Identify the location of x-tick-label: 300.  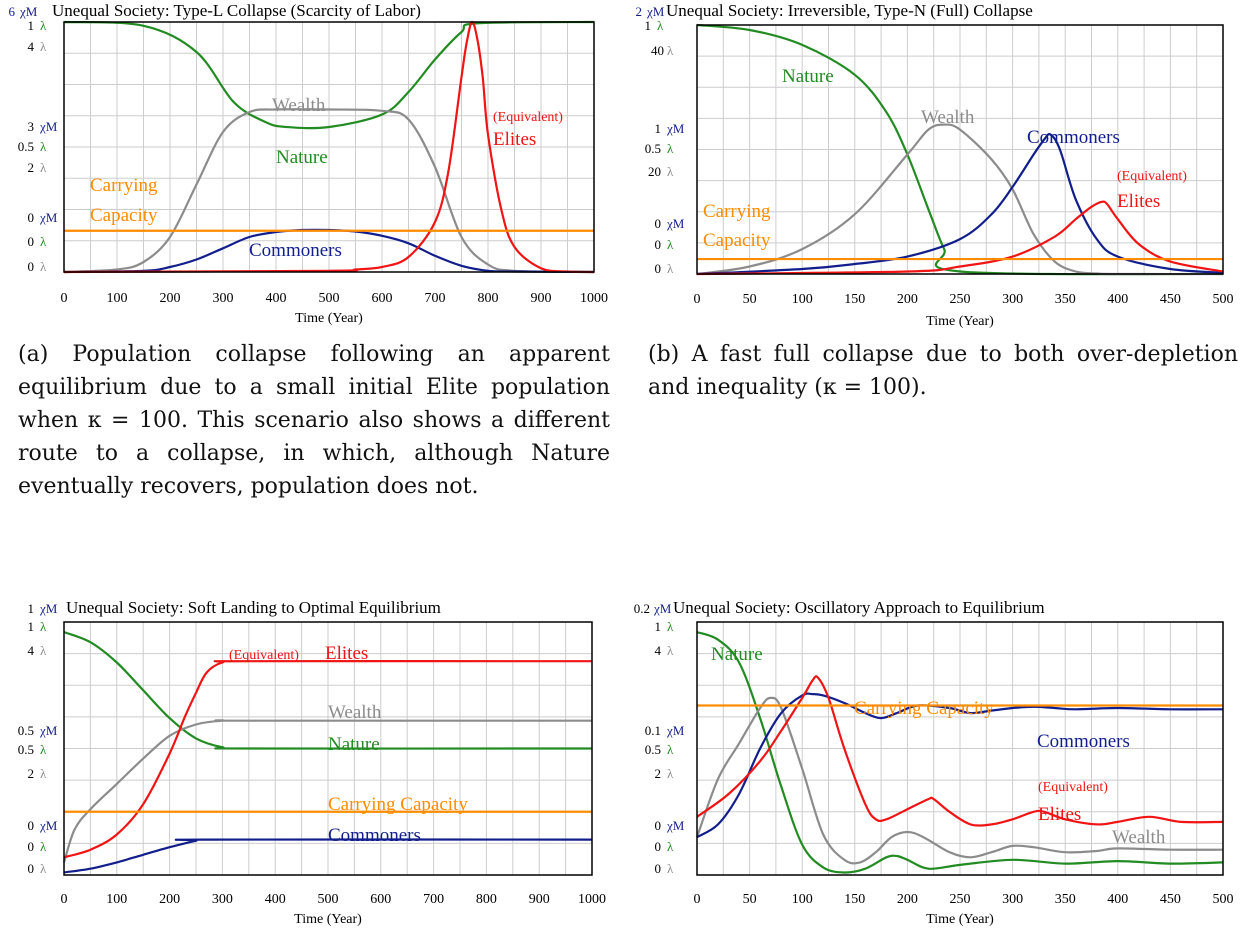
(223, 298).